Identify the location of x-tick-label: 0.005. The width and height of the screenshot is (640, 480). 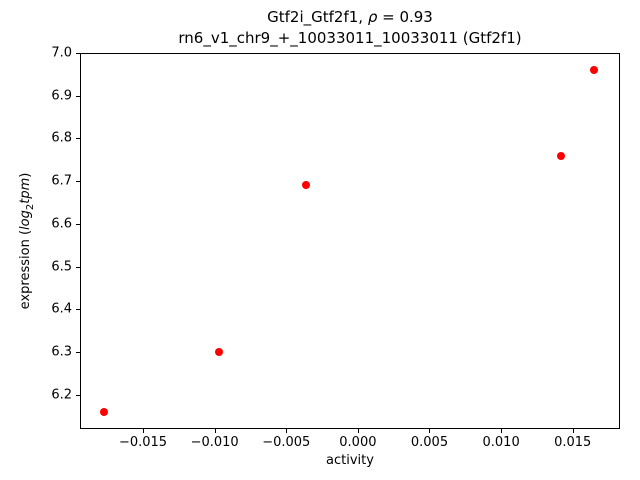
(429, 442).